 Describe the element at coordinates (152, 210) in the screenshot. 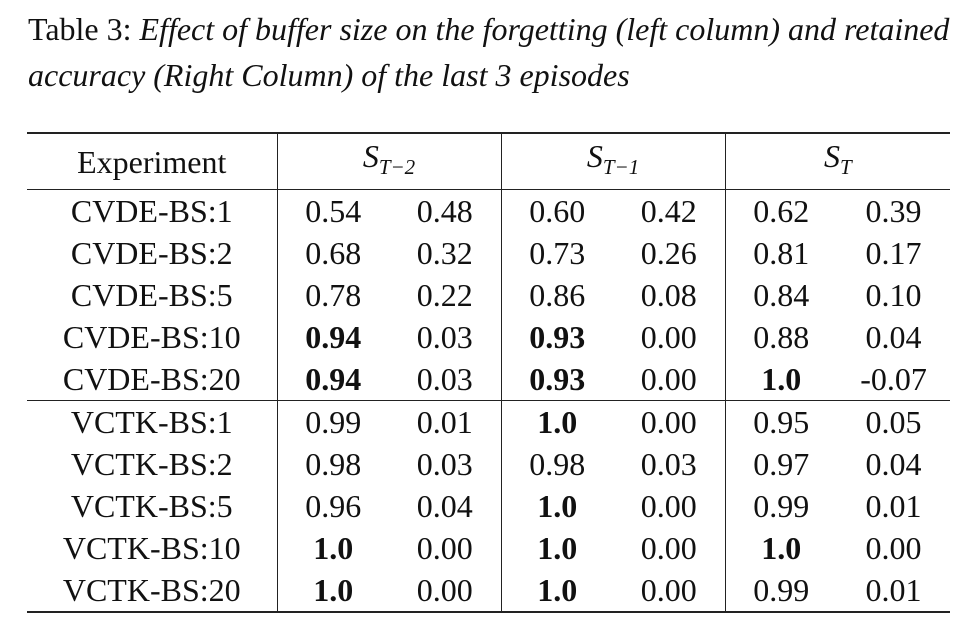

I see `experiment-name-cell: CVDE-BS:1` at that location.